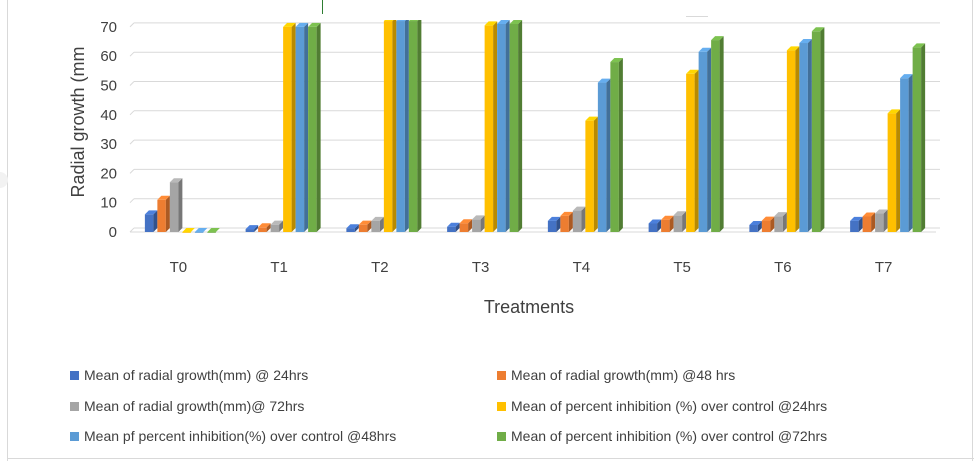 Image resolution: width=974 pixels, height=461 pixels. Describe the element at coordinates (972, 230) in the screenshot. I see `frame-border-right` at that location.